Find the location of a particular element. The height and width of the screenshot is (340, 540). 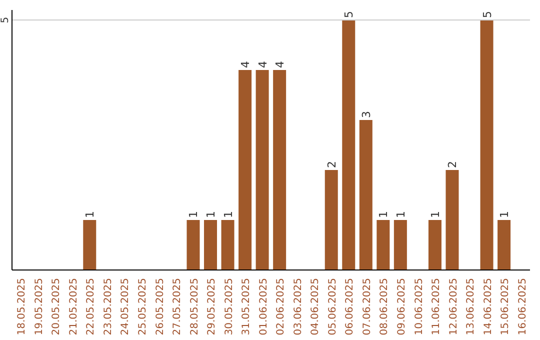

x-tick-label: 25.05.2025 is located at coordinates (143, 307).